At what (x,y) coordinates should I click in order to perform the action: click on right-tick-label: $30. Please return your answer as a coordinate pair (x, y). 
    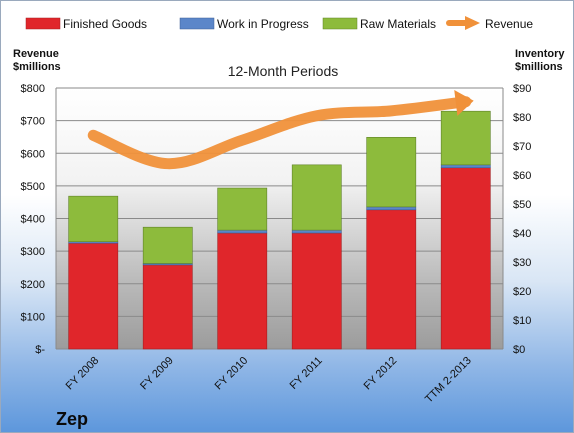
    Looking at the image, I should click on (522, 263).